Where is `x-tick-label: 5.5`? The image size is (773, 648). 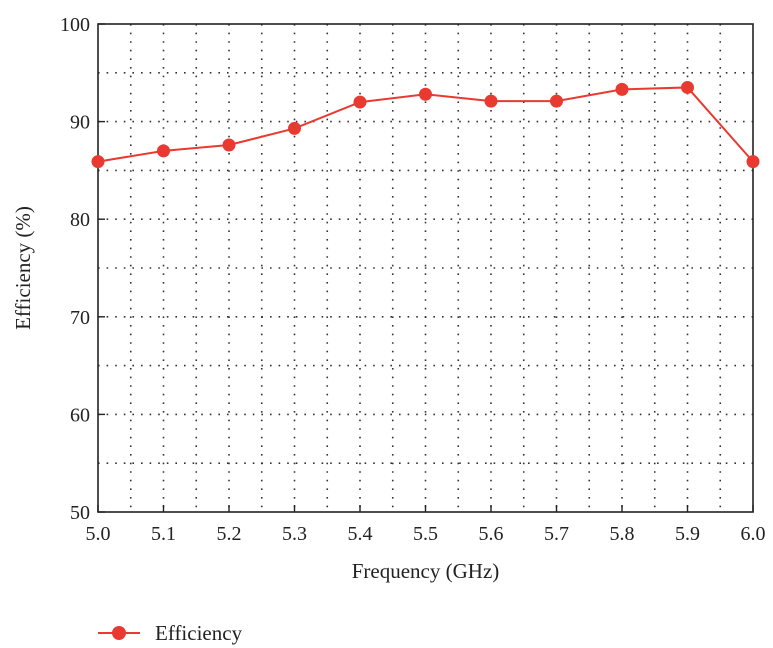
x-tick-label: 5.5 is located at coordinates (425, 534).